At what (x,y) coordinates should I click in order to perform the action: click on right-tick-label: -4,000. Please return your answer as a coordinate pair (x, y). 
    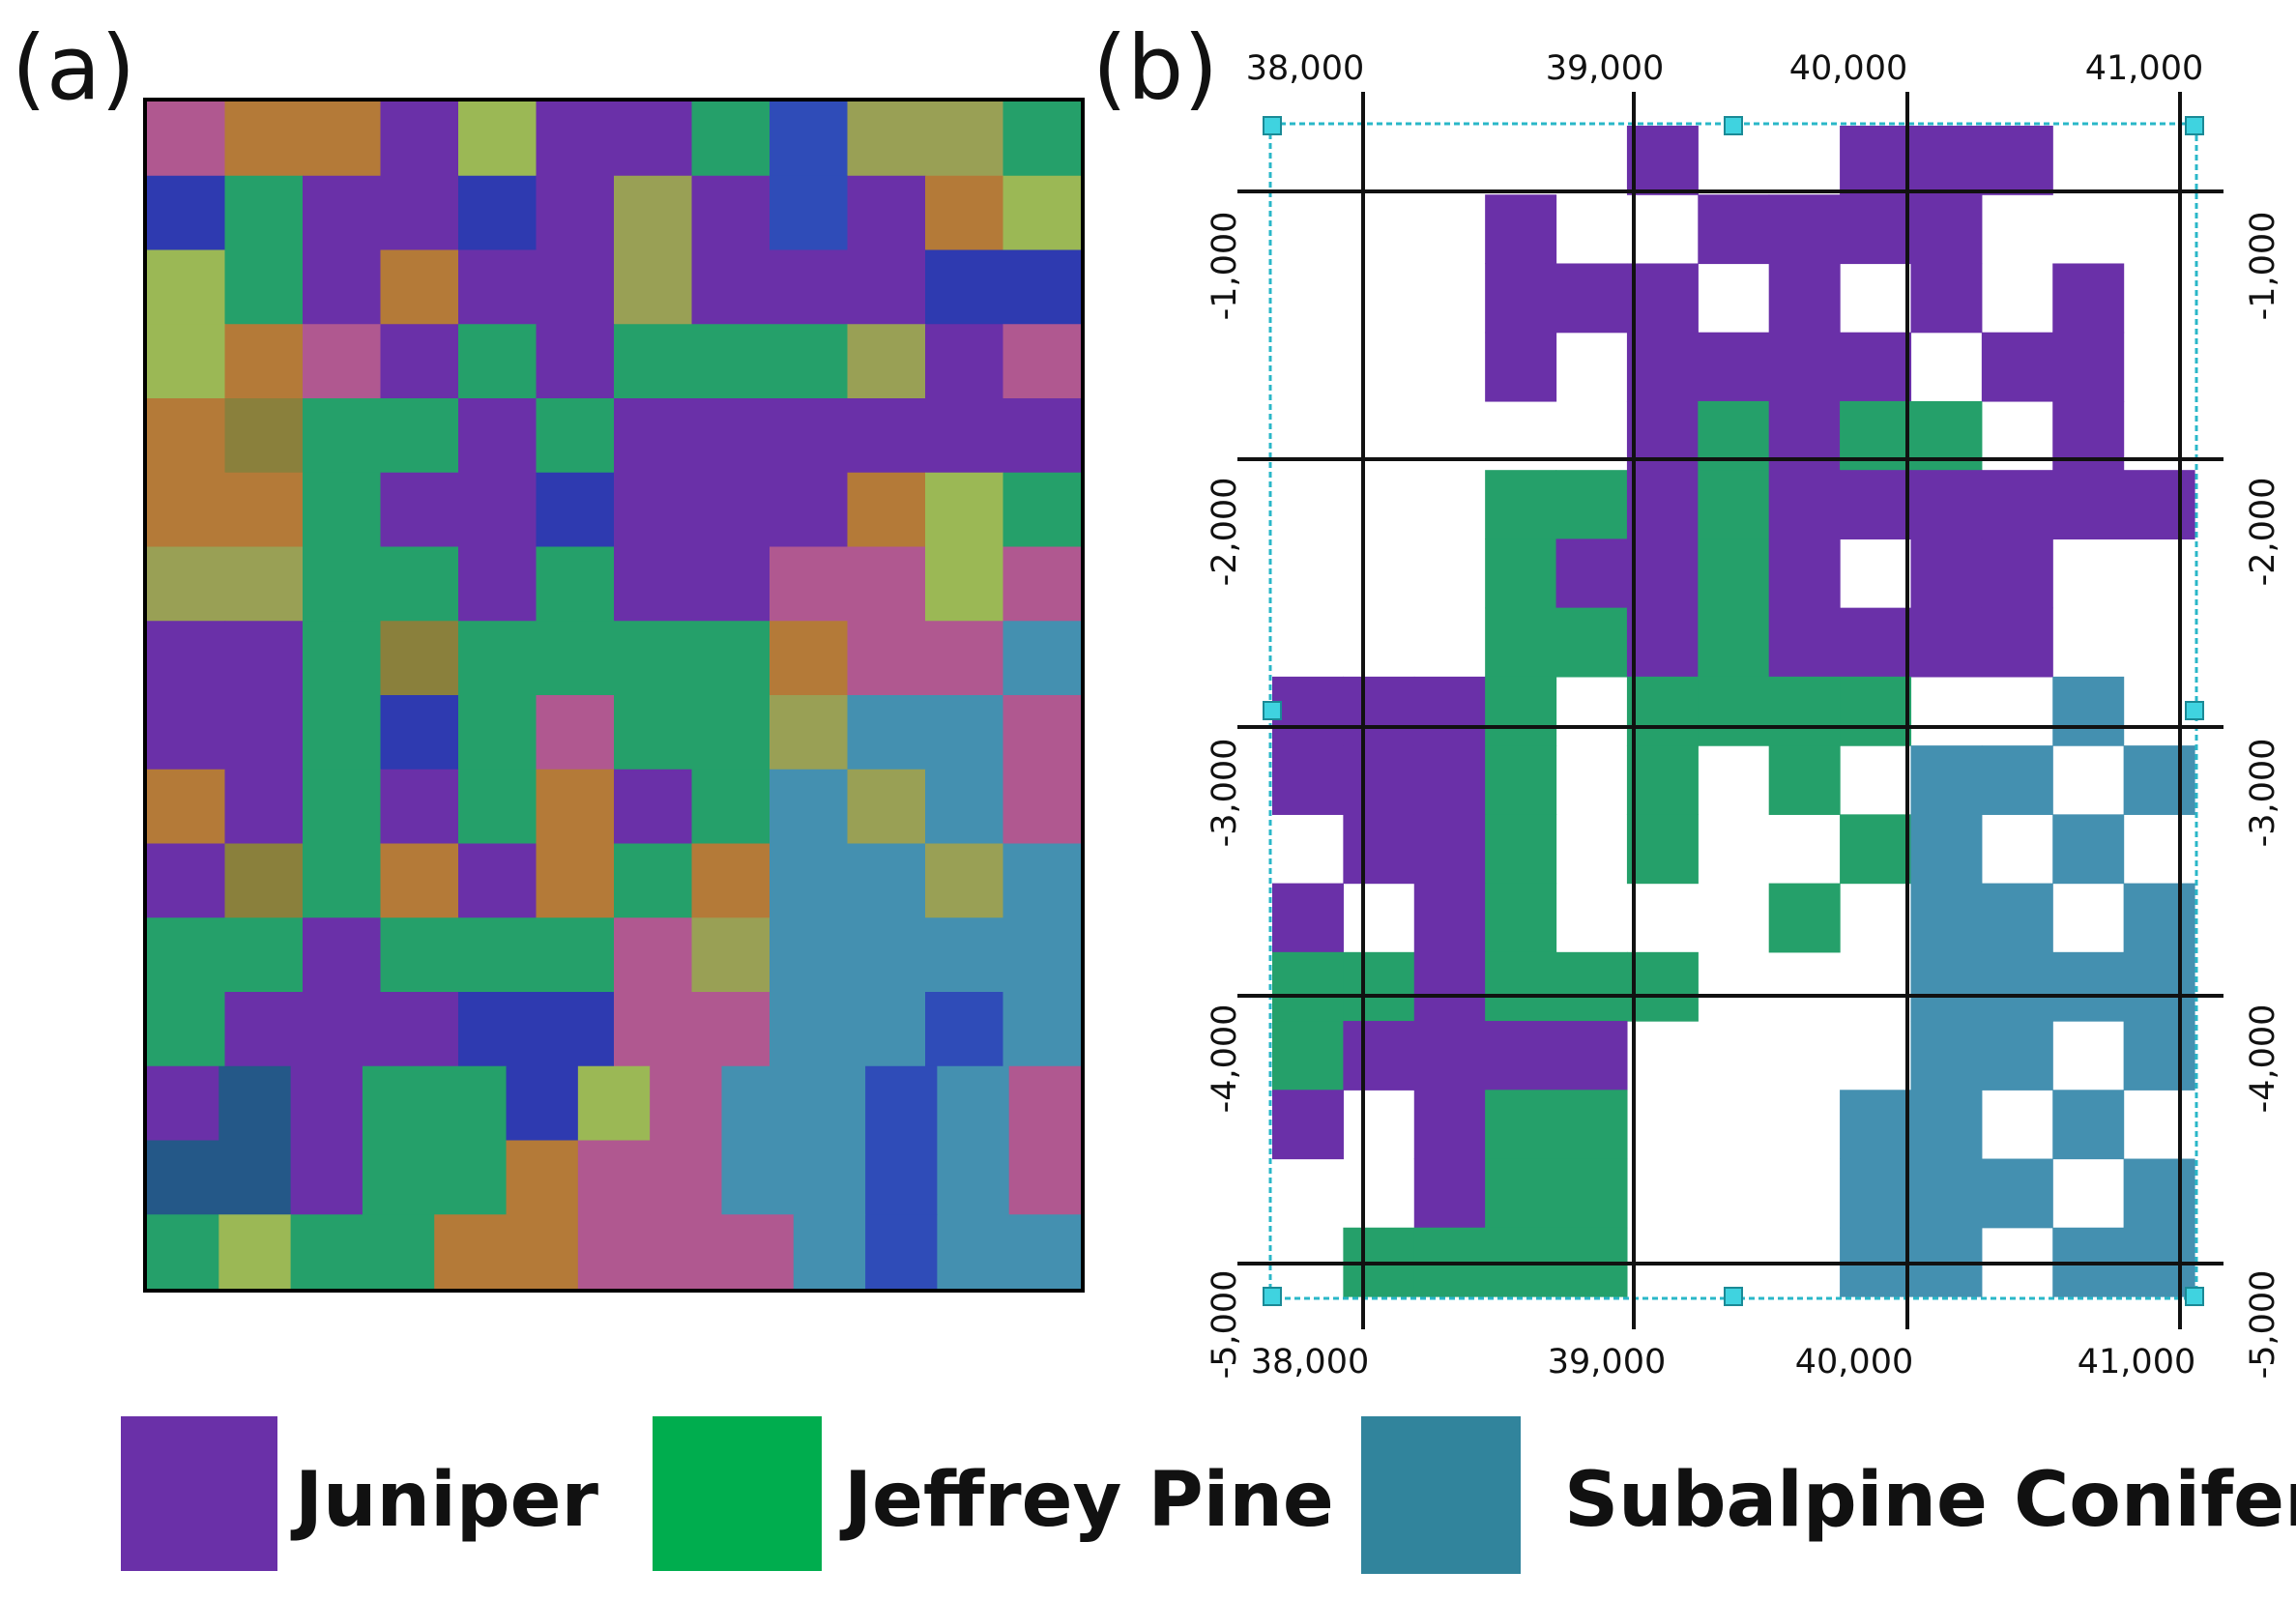
    Looking at the image, I should click on (2263, 1059).